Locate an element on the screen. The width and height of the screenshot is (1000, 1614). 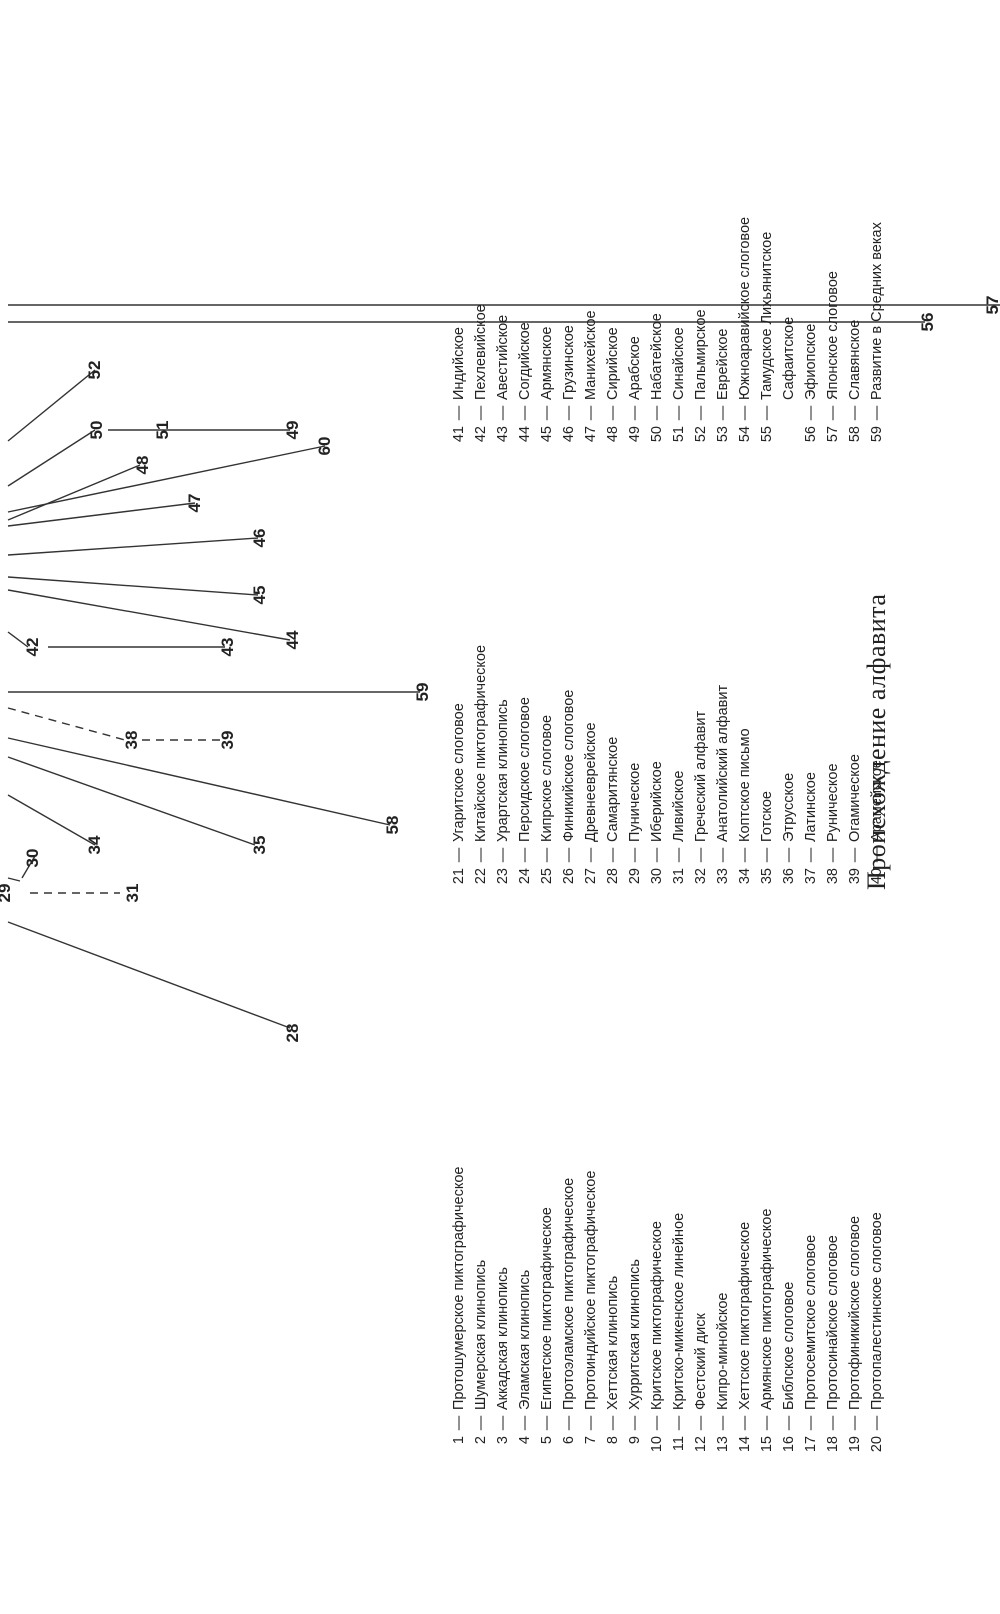
legend-text: Авестийское is located at coordinates (503, 357).